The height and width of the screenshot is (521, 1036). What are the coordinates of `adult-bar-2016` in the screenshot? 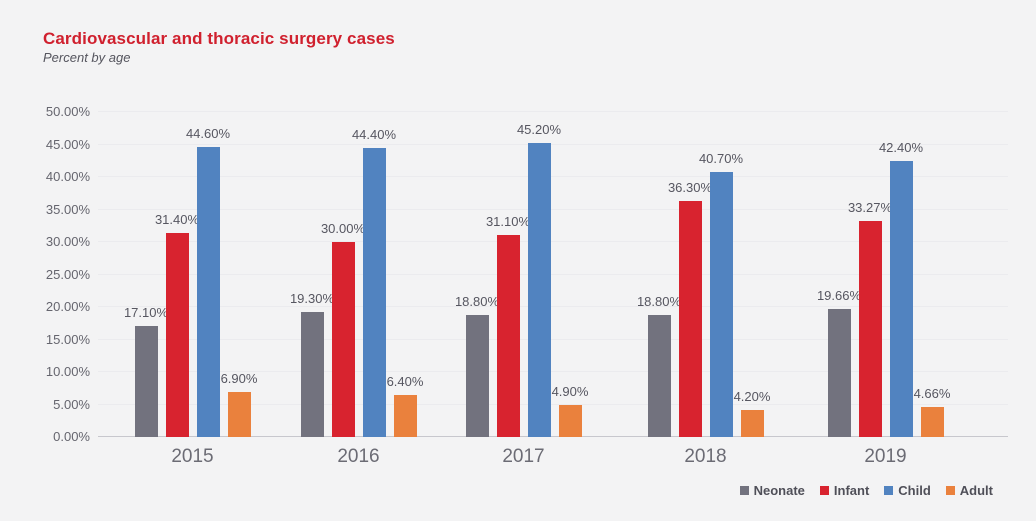 It's located at (405, 416).